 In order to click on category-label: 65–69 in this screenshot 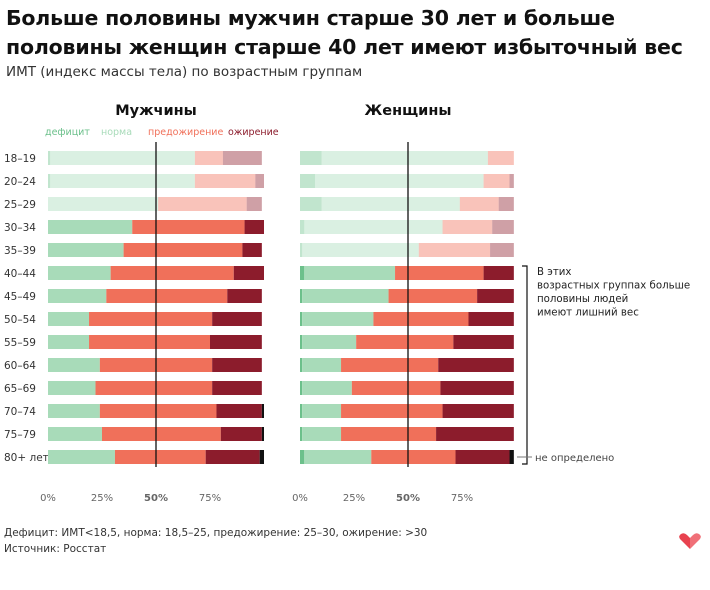, I will do `click(20, 389)`.